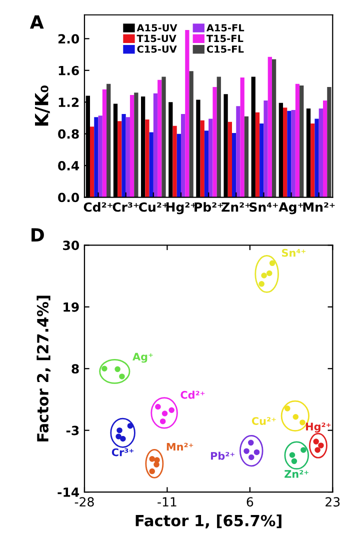 The image size is (352, 551). What do you see at coordinates (123, 452) in the screenshot?
I see `series-label: Cr³⁺` at bounding box center [123, 452].